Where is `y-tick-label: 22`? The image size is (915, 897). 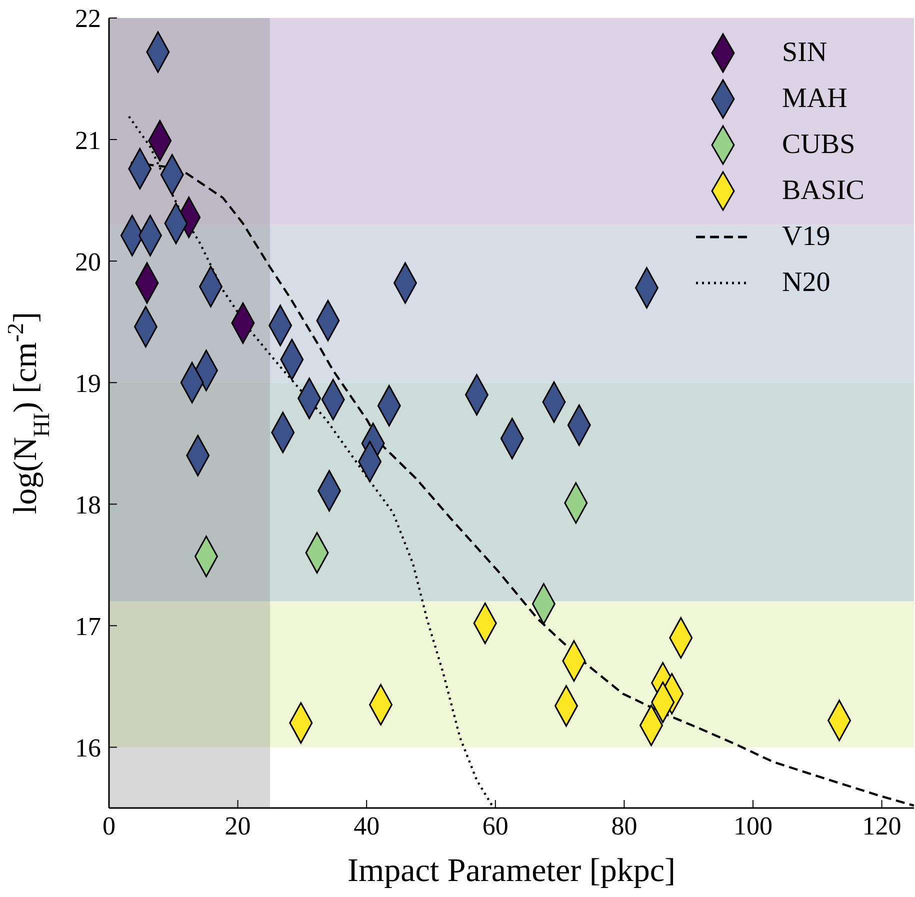
y-tick-label: 22 is located at coordinates (88, 19).